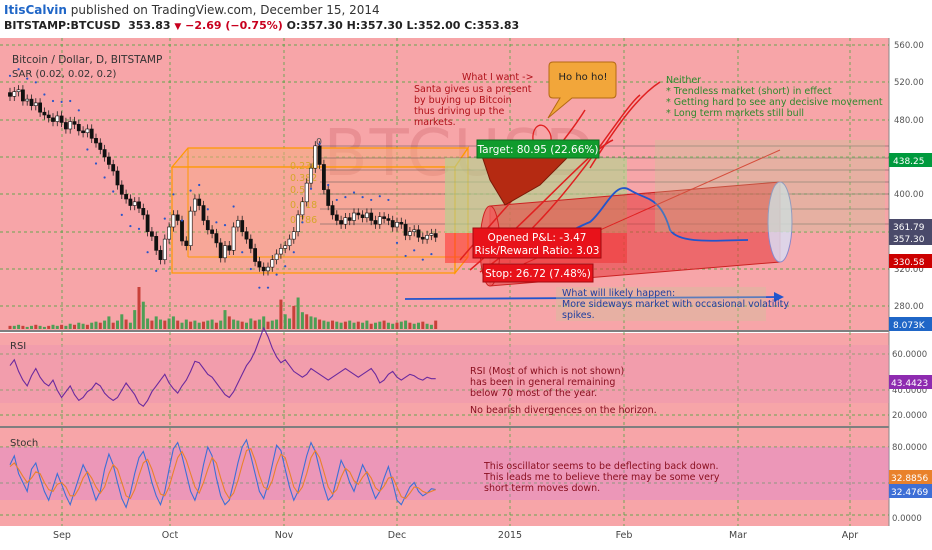 The width and height of the screenshot is (932, 550). Describe the element at coordinates (459, 111) in the screenshot. I see `santa-line: thus driving up the` at that location.